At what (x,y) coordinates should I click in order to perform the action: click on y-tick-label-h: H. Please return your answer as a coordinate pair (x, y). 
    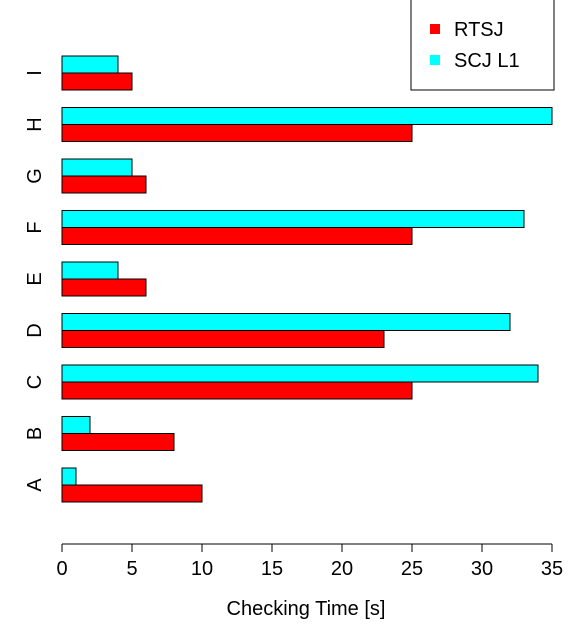
    Looking at the image, I should click on (35, 124).